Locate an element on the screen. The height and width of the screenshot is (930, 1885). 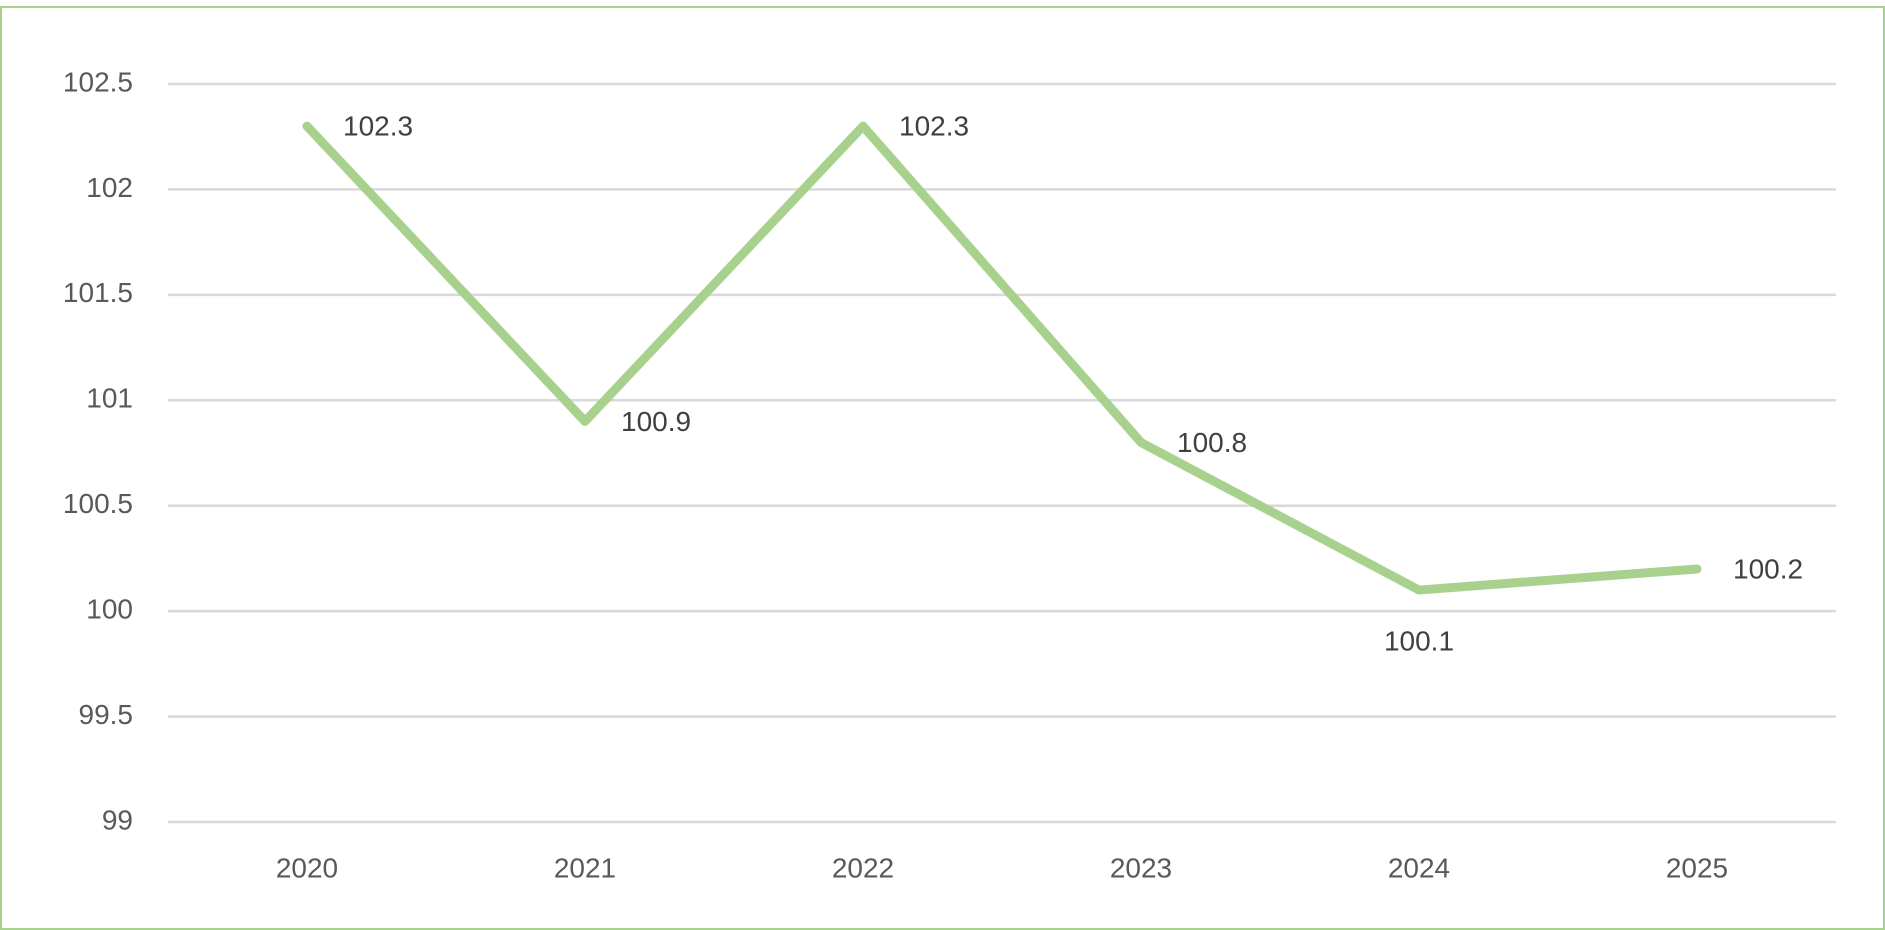
y-tick-label: 100 is located at coordinates (109, 609).